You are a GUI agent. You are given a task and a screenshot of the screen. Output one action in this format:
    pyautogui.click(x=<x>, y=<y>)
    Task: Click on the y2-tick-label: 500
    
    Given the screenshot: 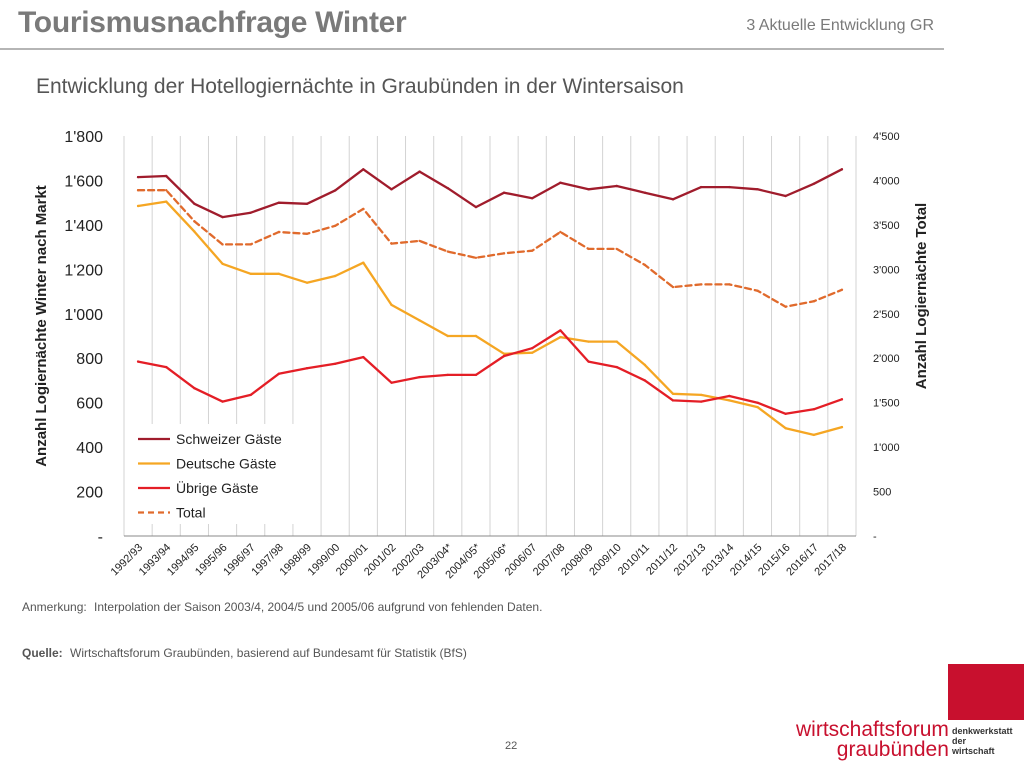 What is the action you would take?
    pyautogui.click(x=882, y=493)
    